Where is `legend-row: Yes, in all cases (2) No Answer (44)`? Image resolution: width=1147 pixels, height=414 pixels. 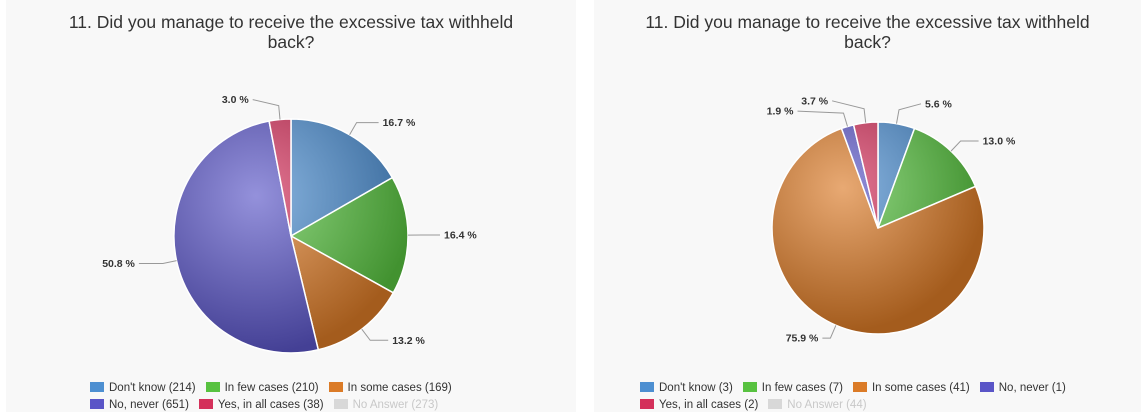 legend-row: Yes, in all cases (2) No Answer (44) is located at coordinates (858, 405).